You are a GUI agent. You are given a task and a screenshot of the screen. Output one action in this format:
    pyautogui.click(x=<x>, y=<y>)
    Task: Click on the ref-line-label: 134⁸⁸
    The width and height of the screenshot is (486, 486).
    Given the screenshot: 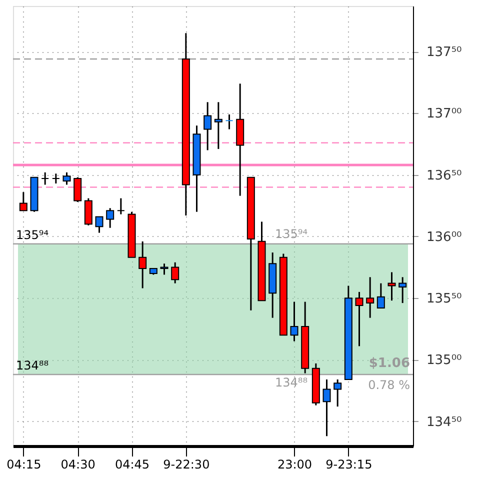 What is the action you would take?
    pyautogui.click(x=32, y=365)
    